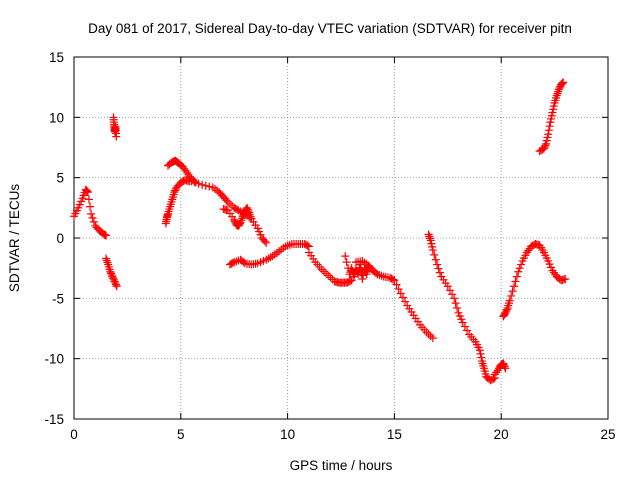  I want to click on y-tick-label: 10, so click(56, 117).